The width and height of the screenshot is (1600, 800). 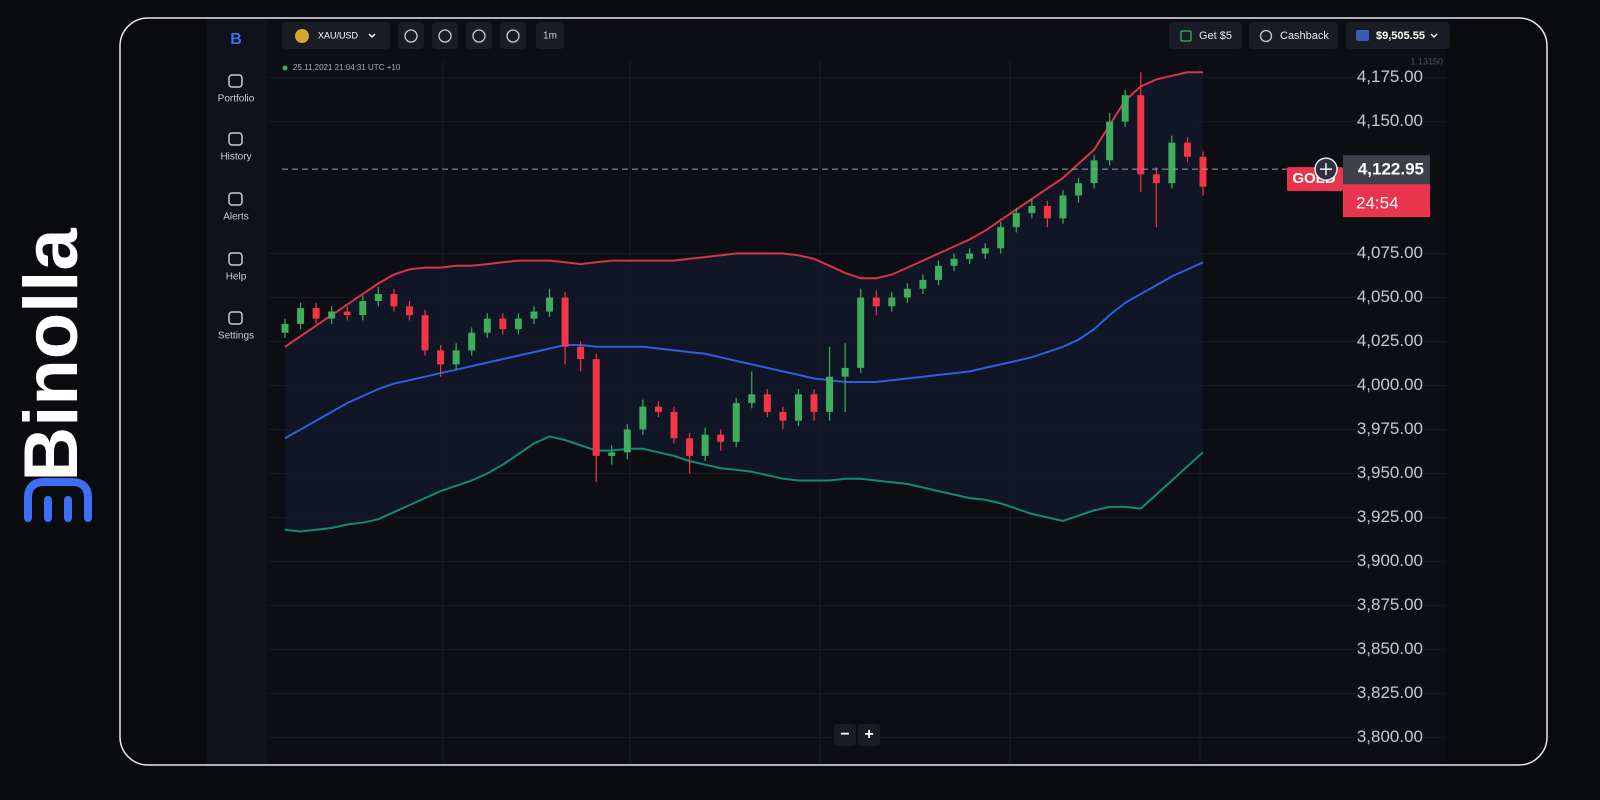 I want to click on chevron, so click(x=1434, y=35).